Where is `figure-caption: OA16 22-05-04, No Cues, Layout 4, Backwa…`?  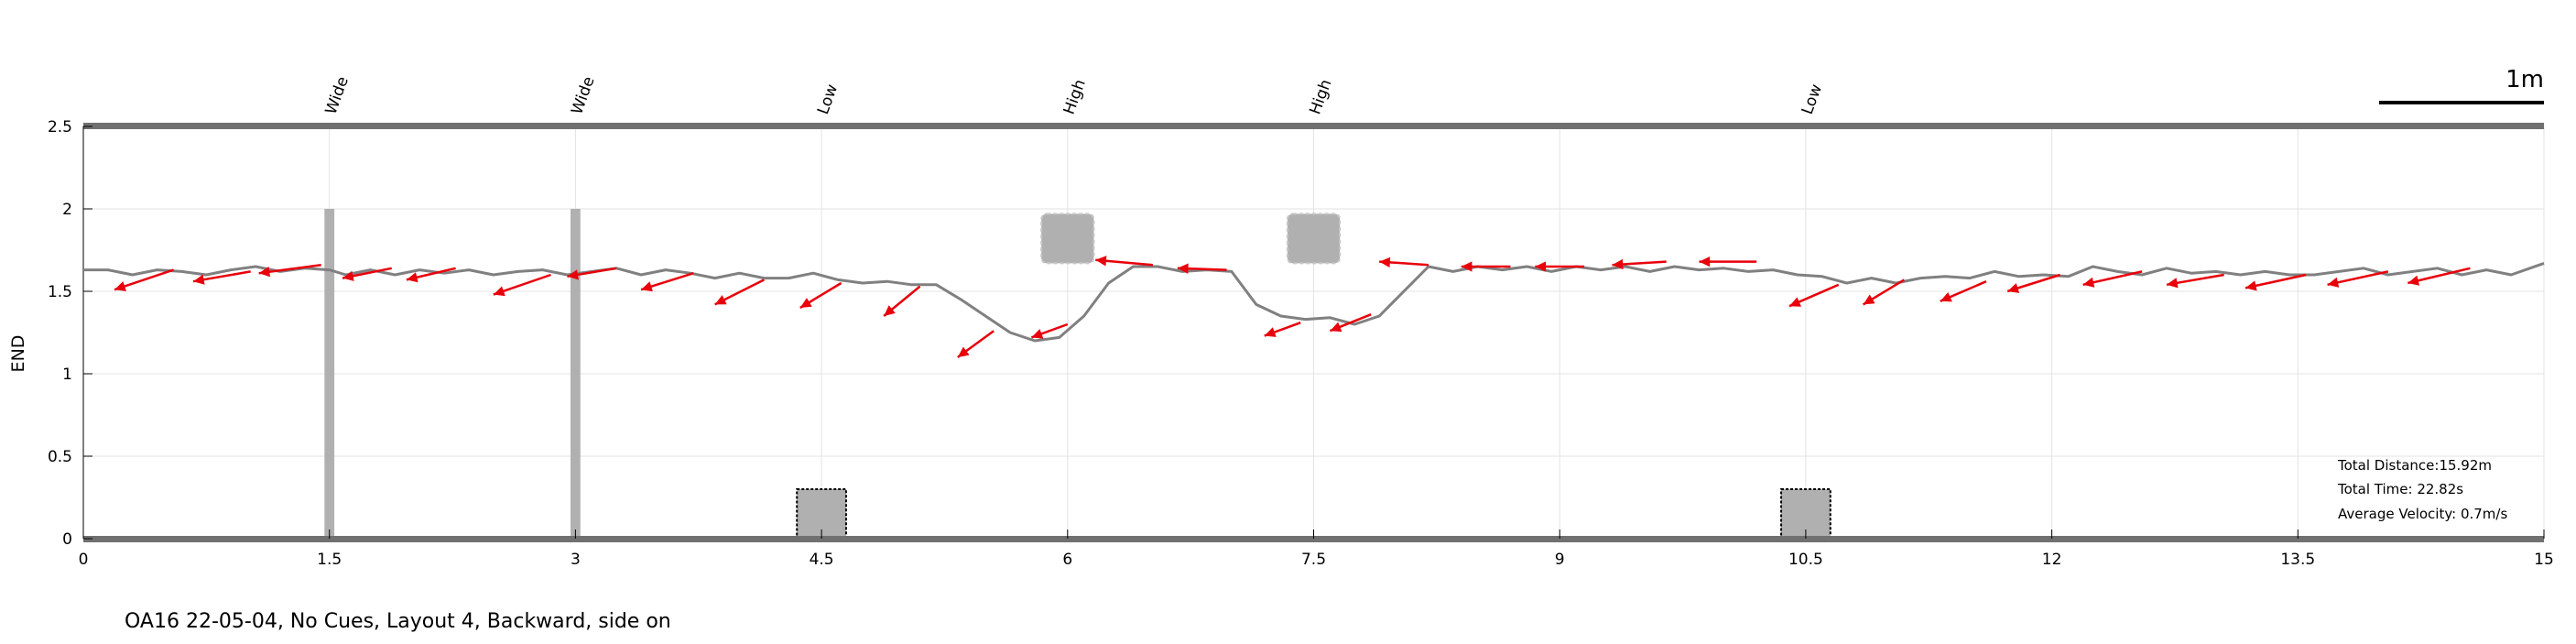 figure-caption: OA16 22-05-04, No Cues, Layout 4, Backwa… is located at coordinates (398, 622).